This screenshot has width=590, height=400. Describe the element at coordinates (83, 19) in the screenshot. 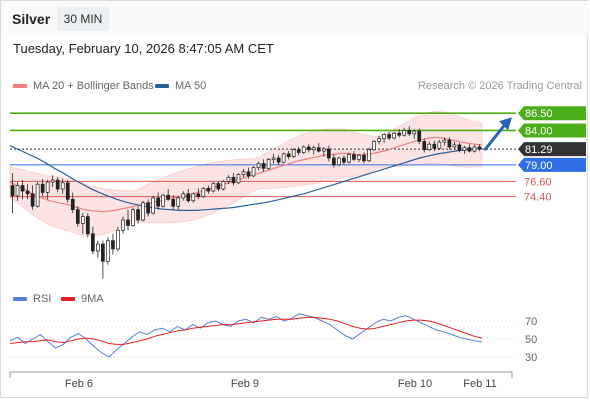

I see `interval-button: 30 MIN` at that location.